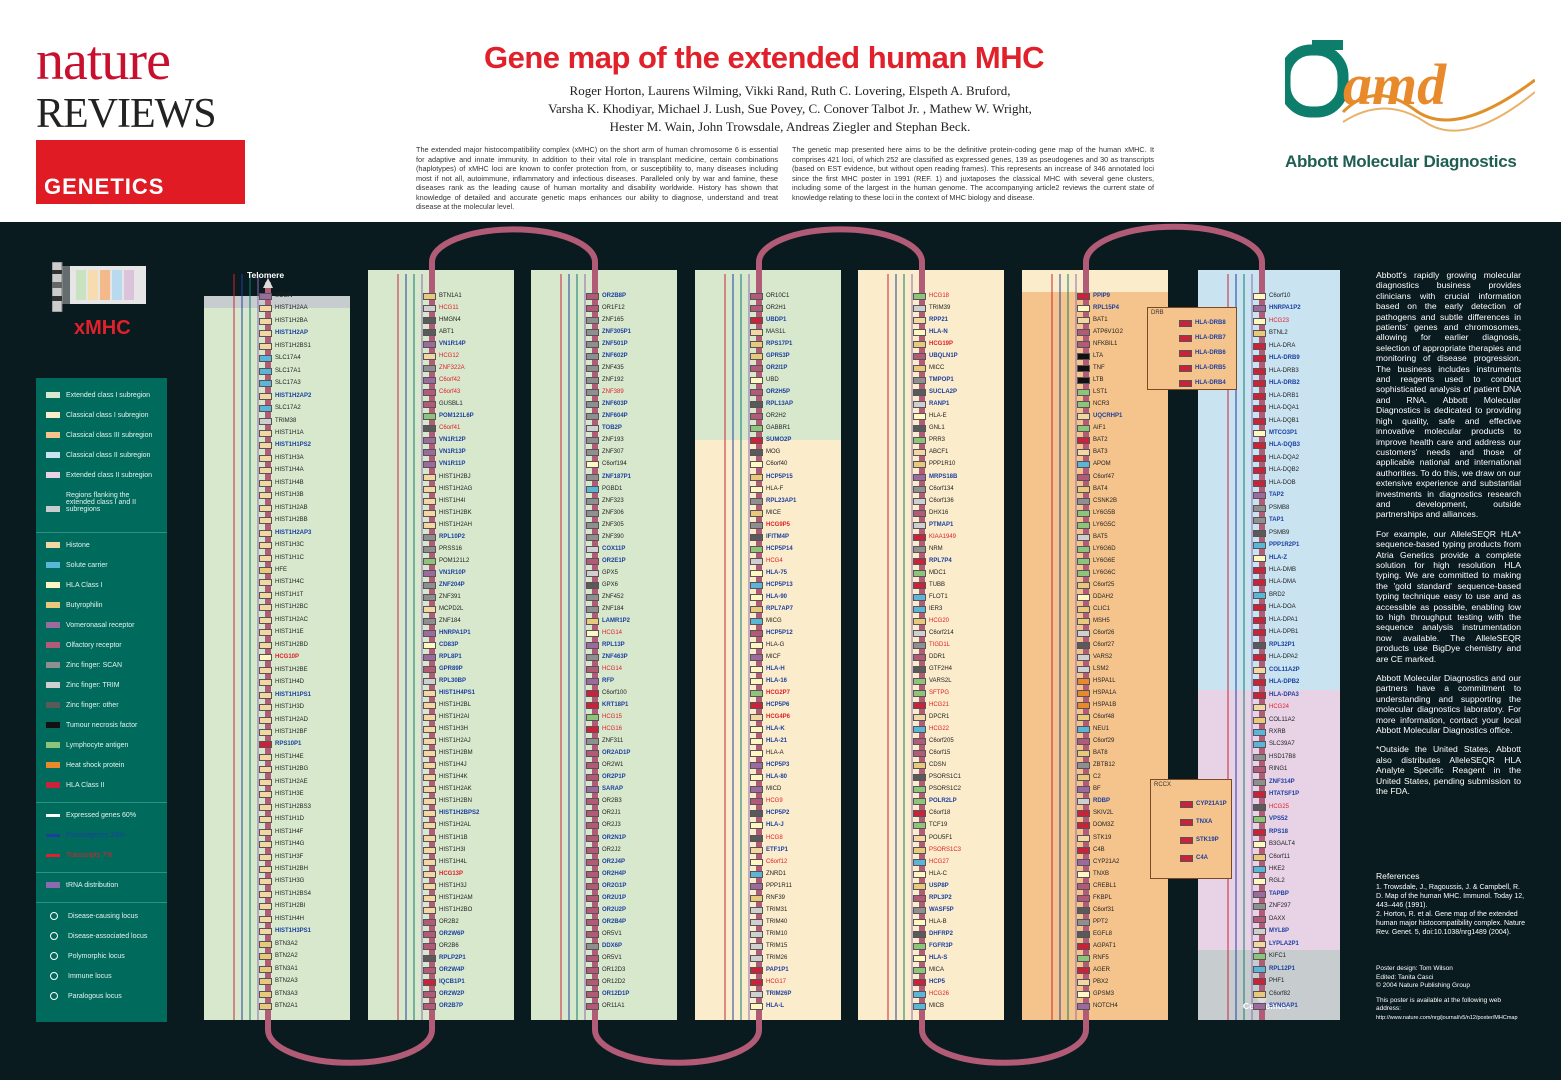  What do you see at coordinates (283, 333) in the screenshot?
I see `gene-locus: HIST1H2AP` at bounding box center [283, 333].